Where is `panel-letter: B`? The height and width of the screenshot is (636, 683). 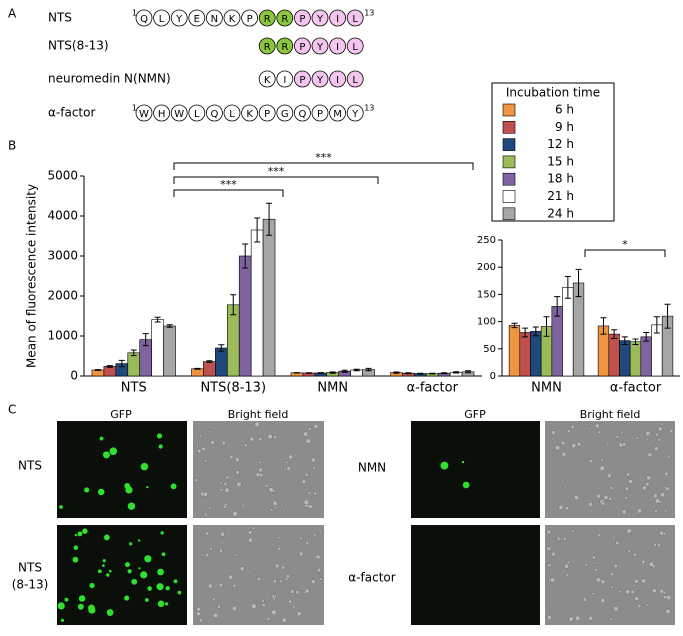 panel-letter: B is located at coordinates (12, 146).